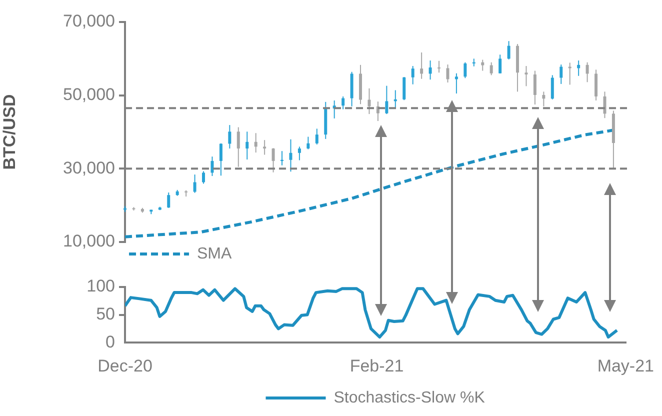 This screenshot has width=662, height=416. Describe the element at coordinates (100, 286) in the screenshot. I see `y-tick-label: 100` at that location.